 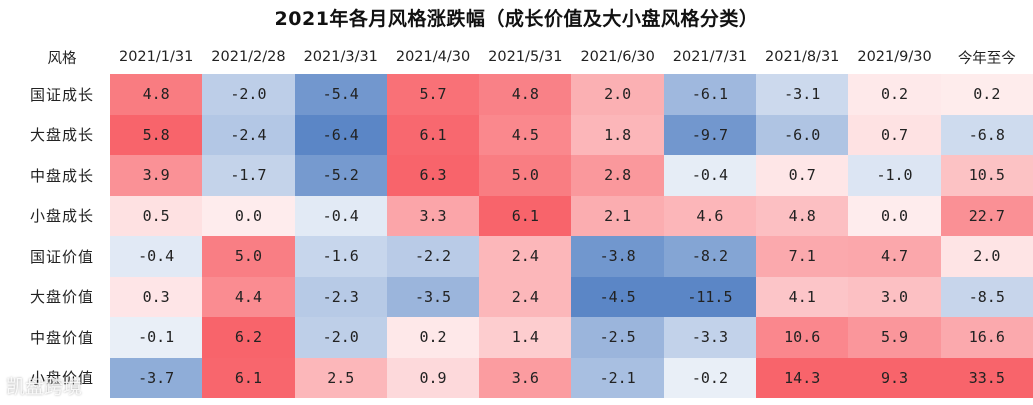 I want to click on heatmap-cell: -8.5, so click(x=986, y=296).